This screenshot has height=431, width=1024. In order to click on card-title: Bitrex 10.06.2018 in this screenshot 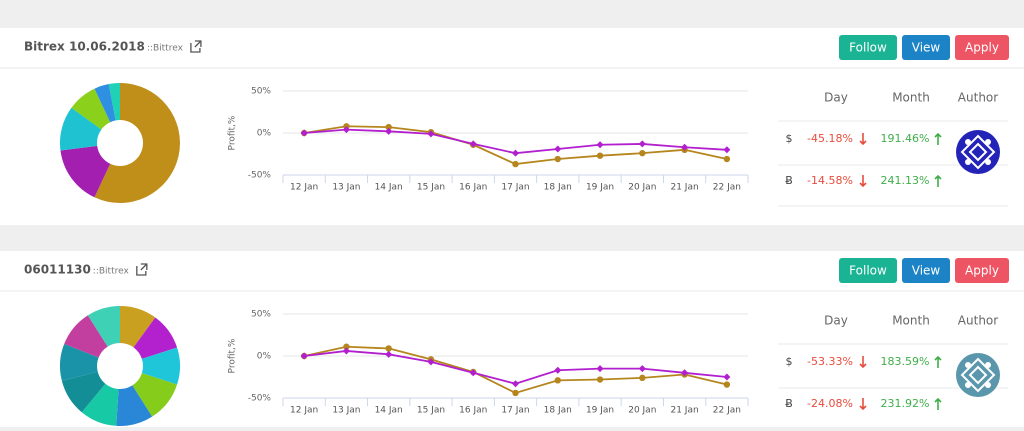, I will do `click(84, 47)`.